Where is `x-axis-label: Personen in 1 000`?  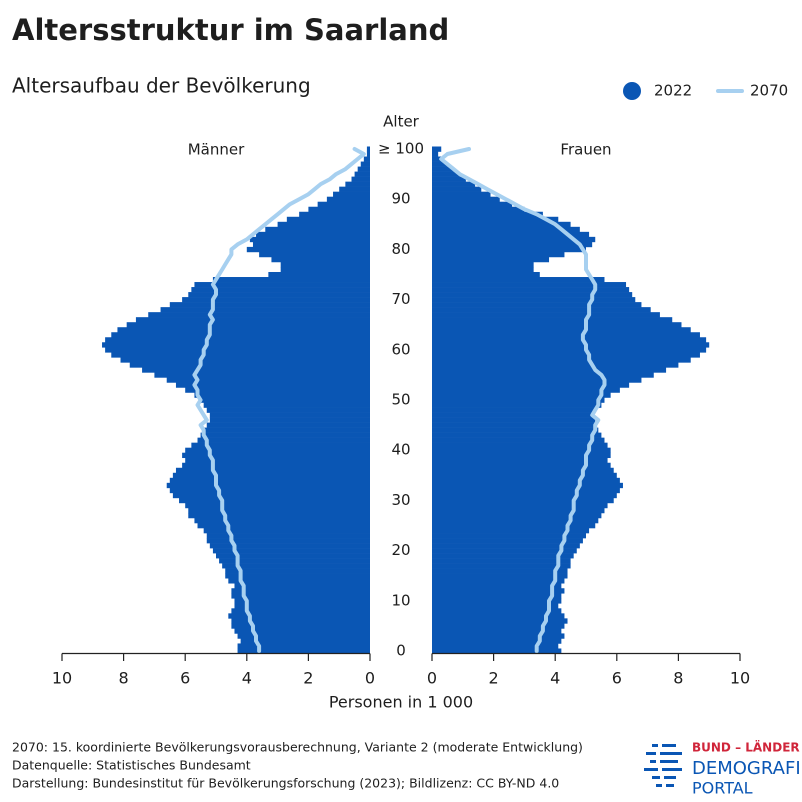 x-axis-label: Personen in 1 000 is located at coordinates (401, 702).